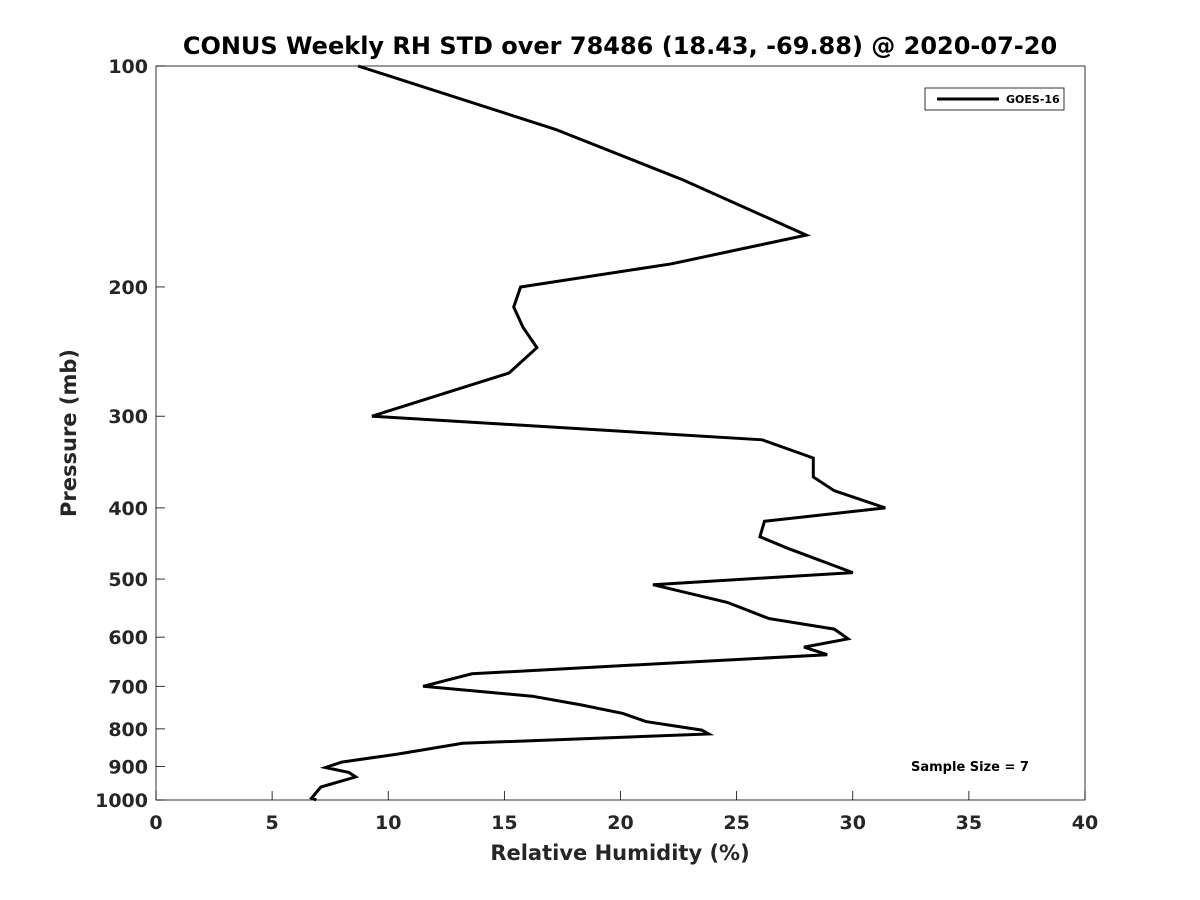 The height and width of the screenshot is (900, 1200). I want to click on y-axis-ticks: 100 200 300 400 500 600 700 800 900 1000, so click(130, 434).